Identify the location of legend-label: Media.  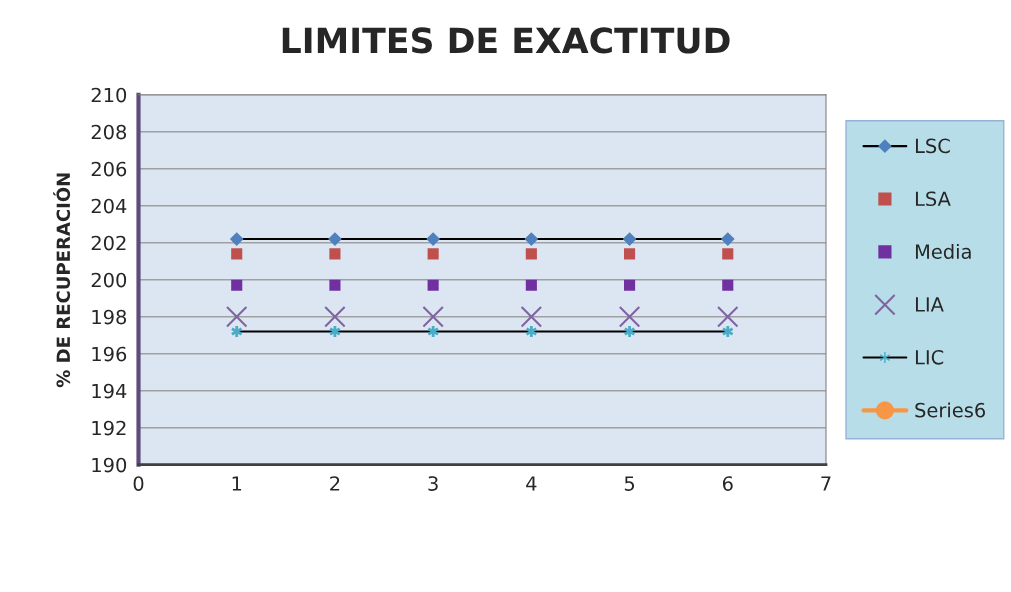
(943, 251).